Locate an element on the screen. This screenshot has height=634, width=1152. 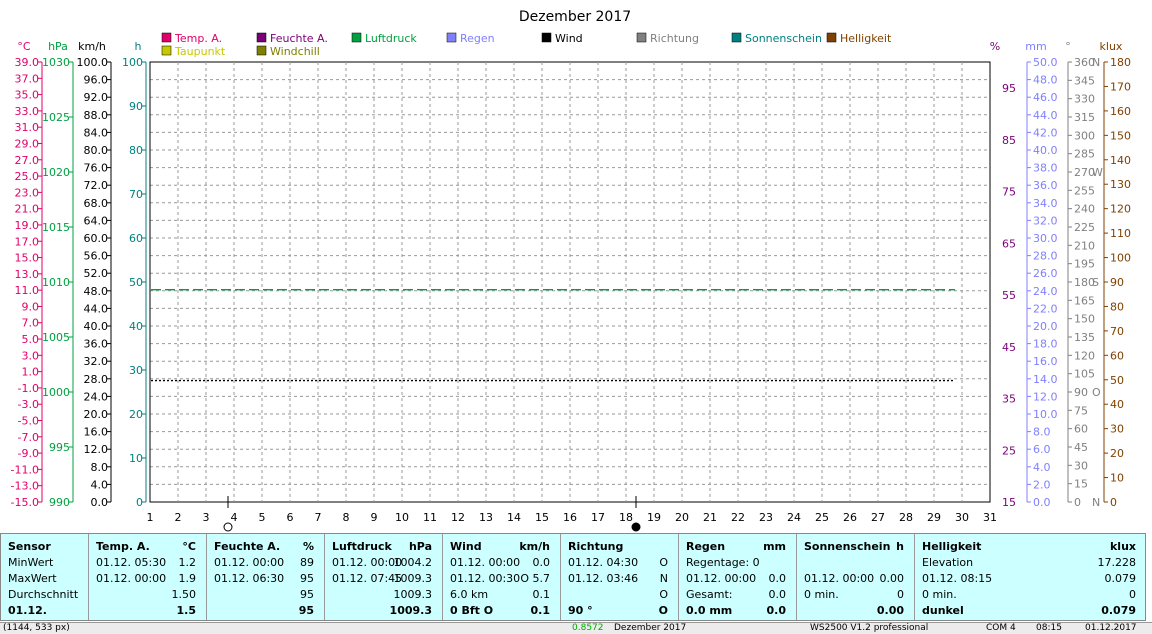
legend-label: Wind is located at coordinates (569, 38).